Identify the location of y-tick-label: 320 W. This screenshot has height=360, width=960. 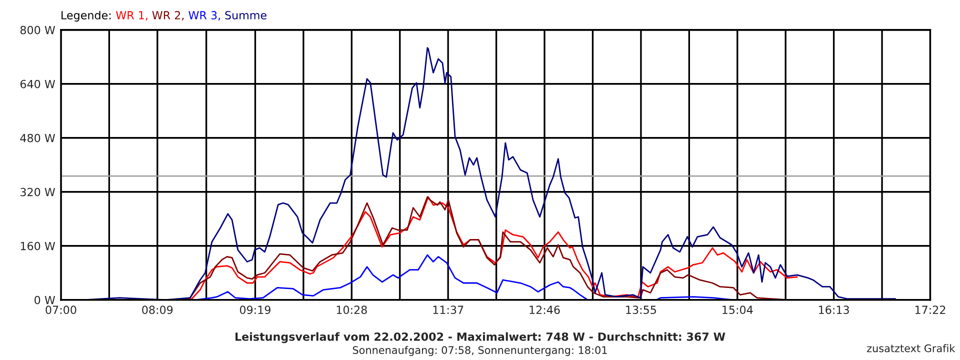
(38, 192).